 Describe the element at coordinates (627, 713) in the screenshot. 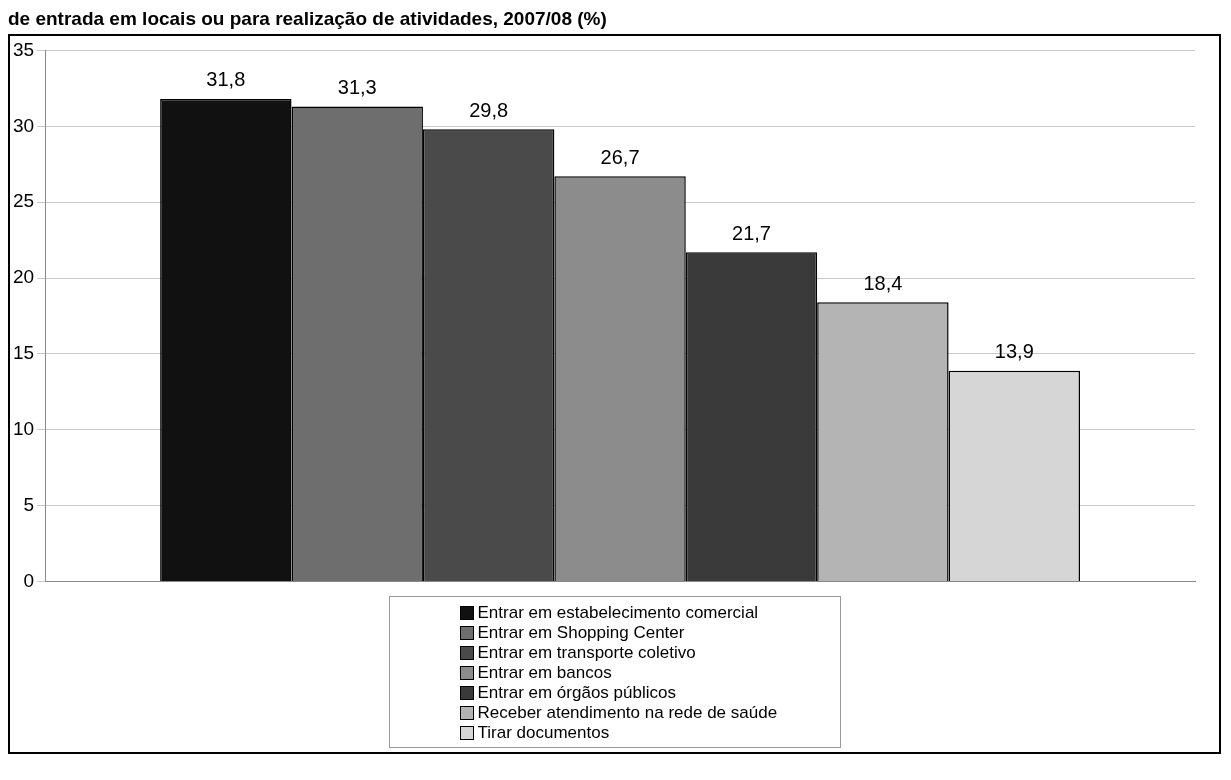

I see `legend-label: Receber atendimento na rede de saúde` at that location.